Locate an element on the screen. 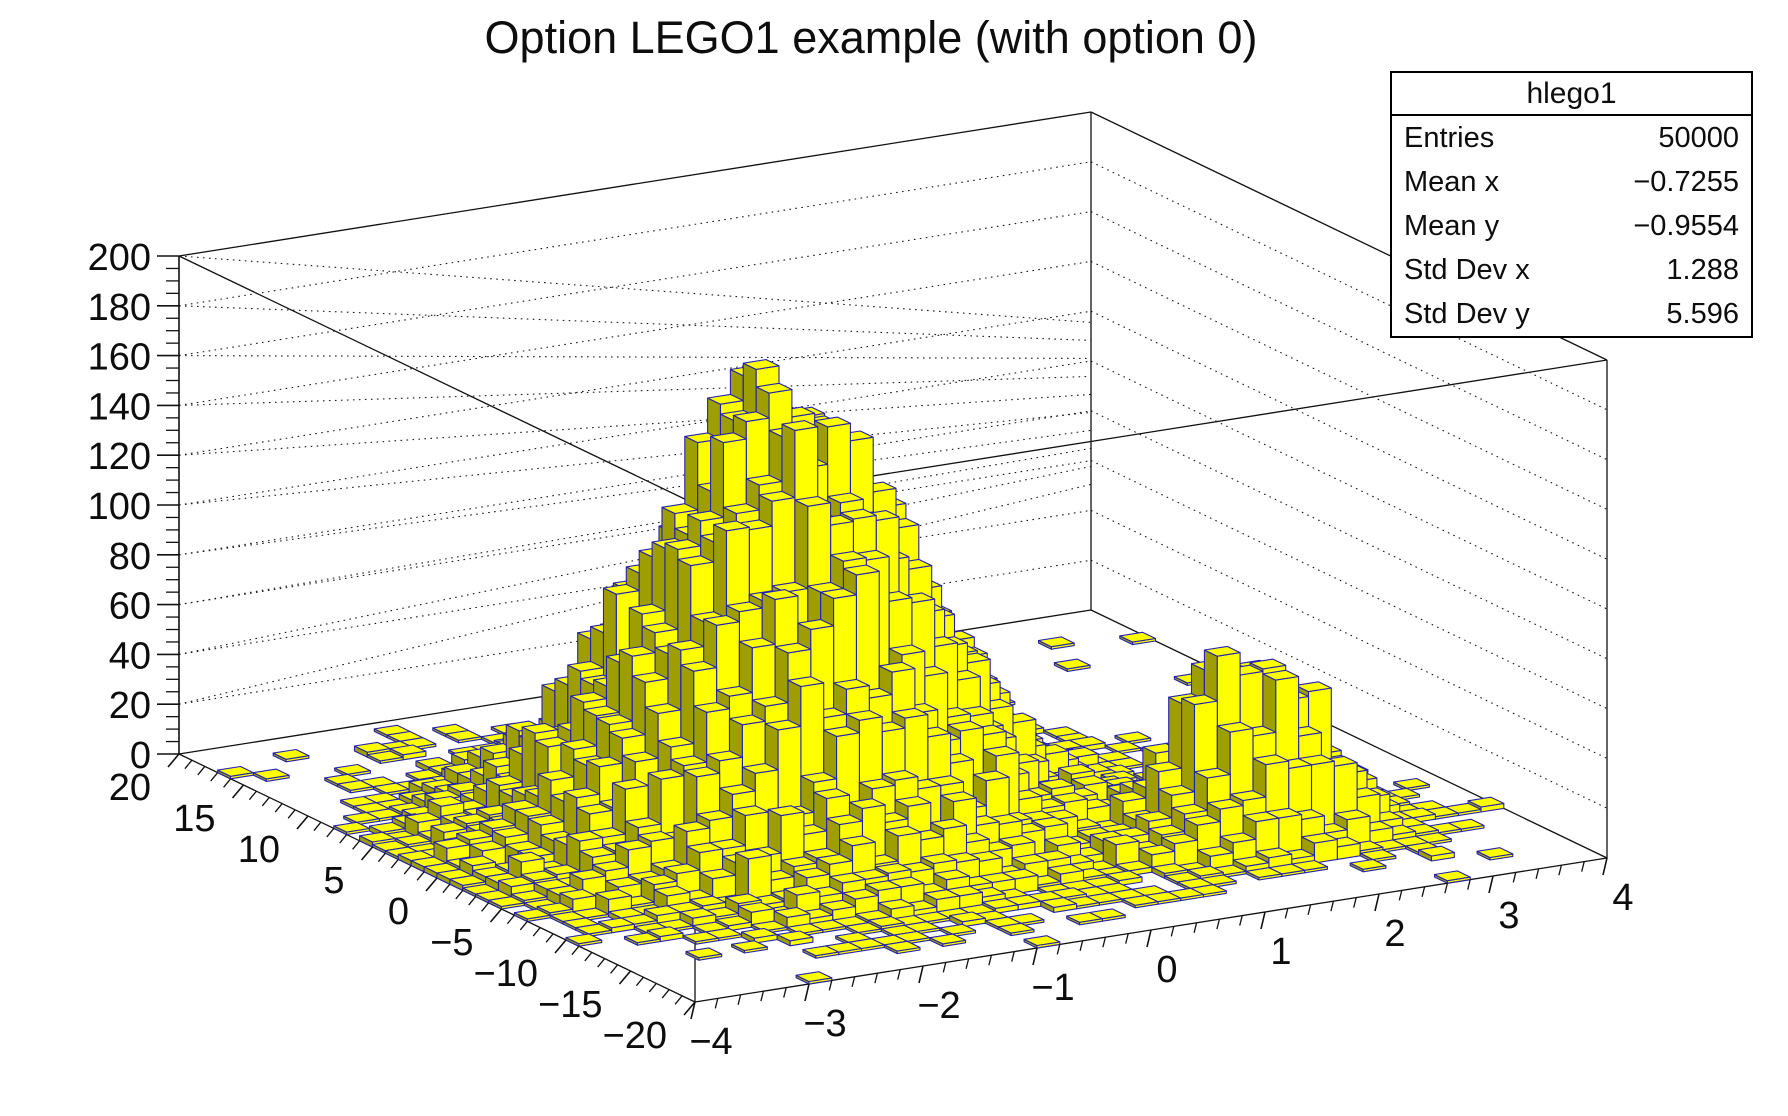  gridline-left-wall is located at coordinates (635, 433).